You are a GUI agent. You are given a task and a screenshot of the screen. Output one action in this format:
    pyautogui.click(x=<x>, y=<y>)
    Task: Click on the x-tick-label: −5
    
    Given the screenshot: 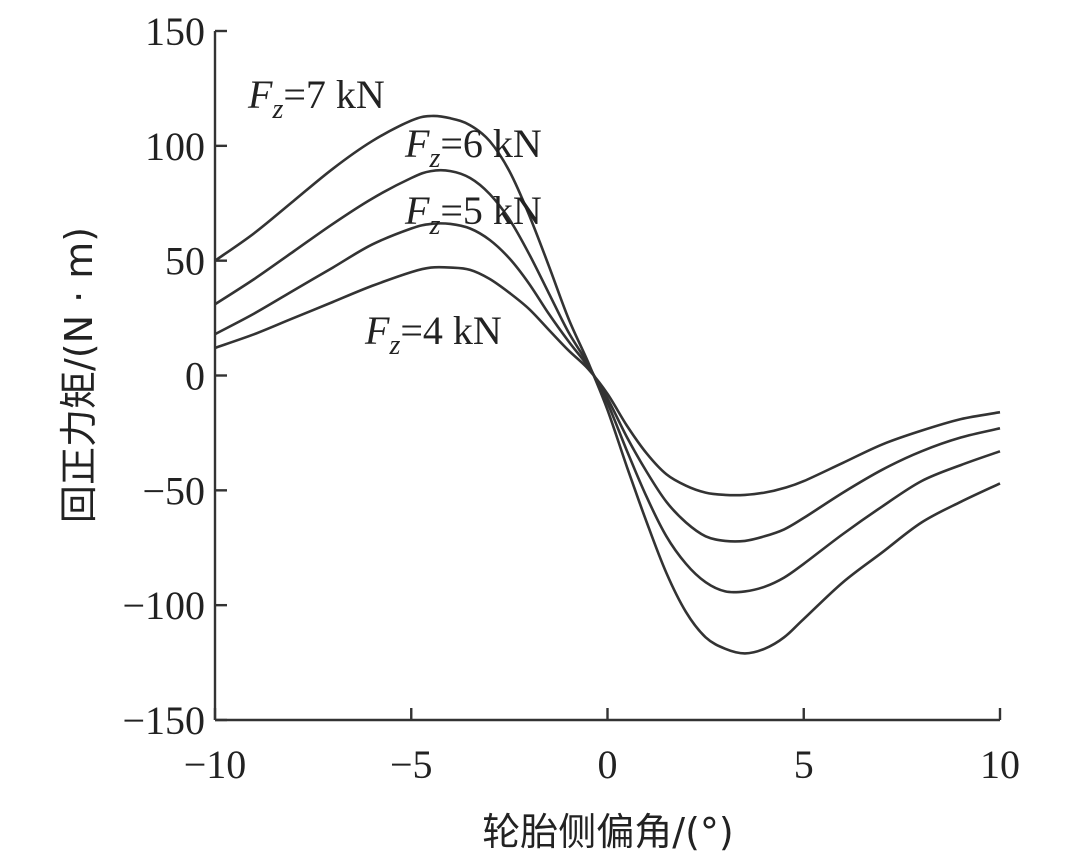 What is the action you would take?
    pyautogui.click(x=411, y=764)
    